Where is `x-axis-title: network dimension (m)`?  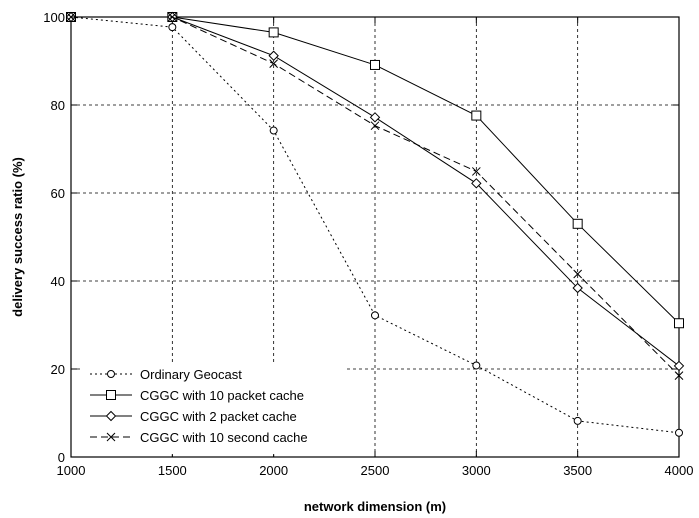
x-axis-title: network dimension (m) is located at coordinates (375, 506).